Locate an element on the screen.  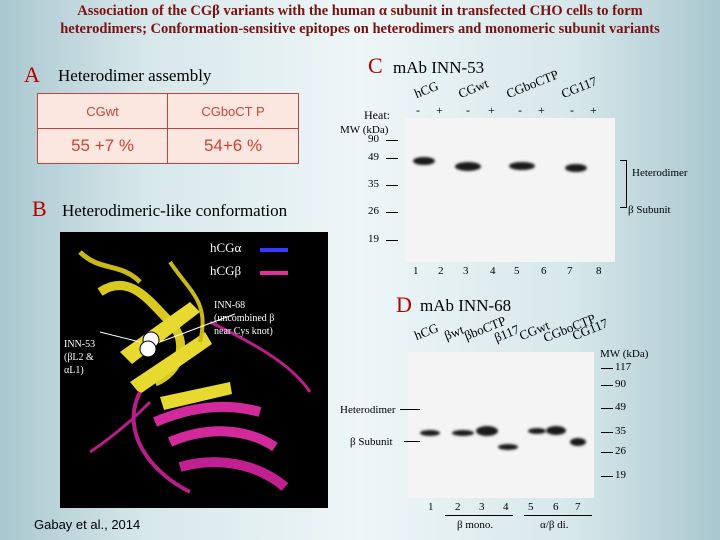
panel-b-title: Heterodimeric-like conformation is located at coordinates (175, 210).